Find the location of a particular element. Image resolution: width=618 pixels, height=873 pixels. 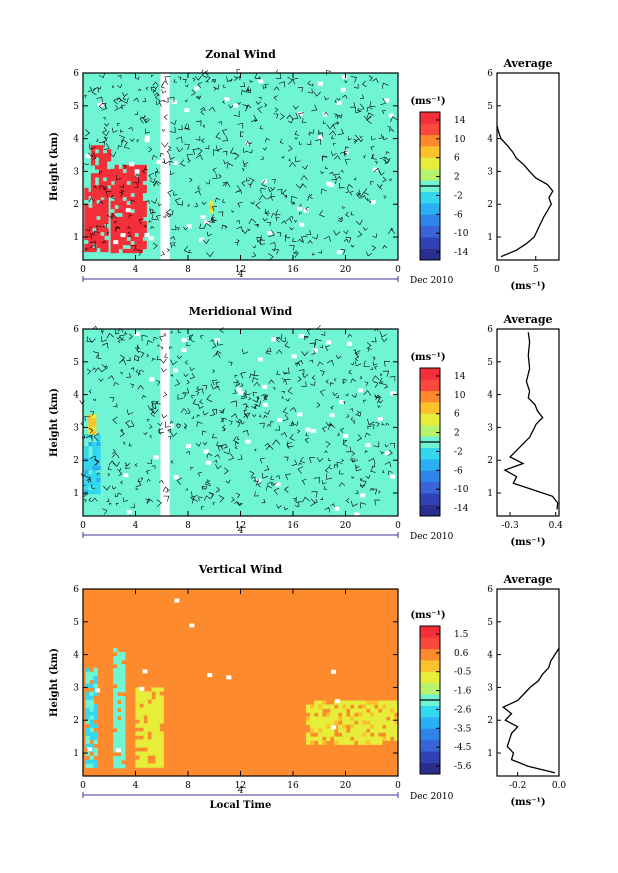

heatmap-patch-yellow-dot is located at coordinates (211, 207).